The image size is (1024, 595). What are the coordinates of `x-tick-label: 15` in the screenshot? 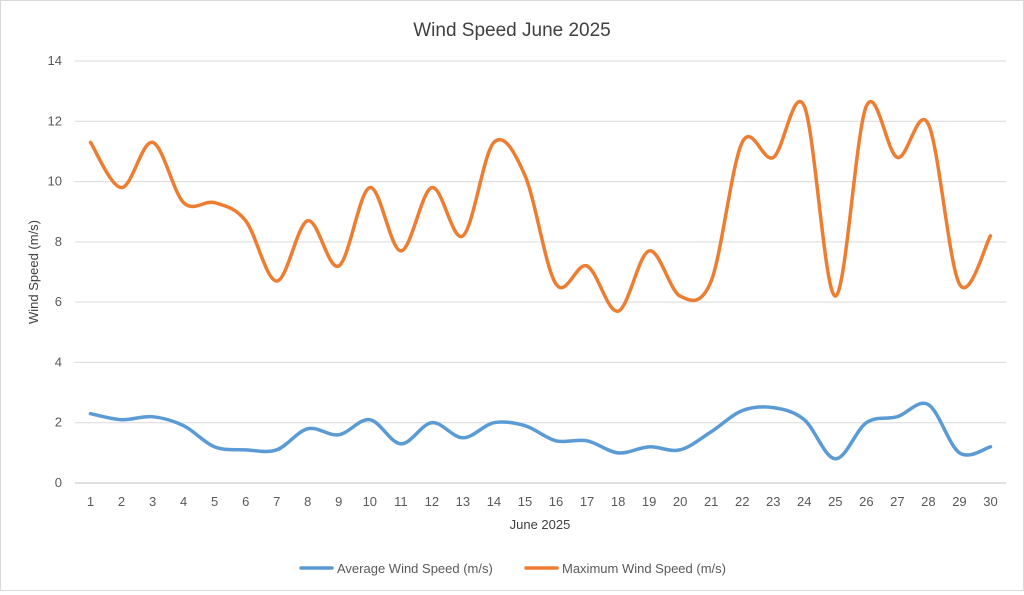 It's located at (525, 501).